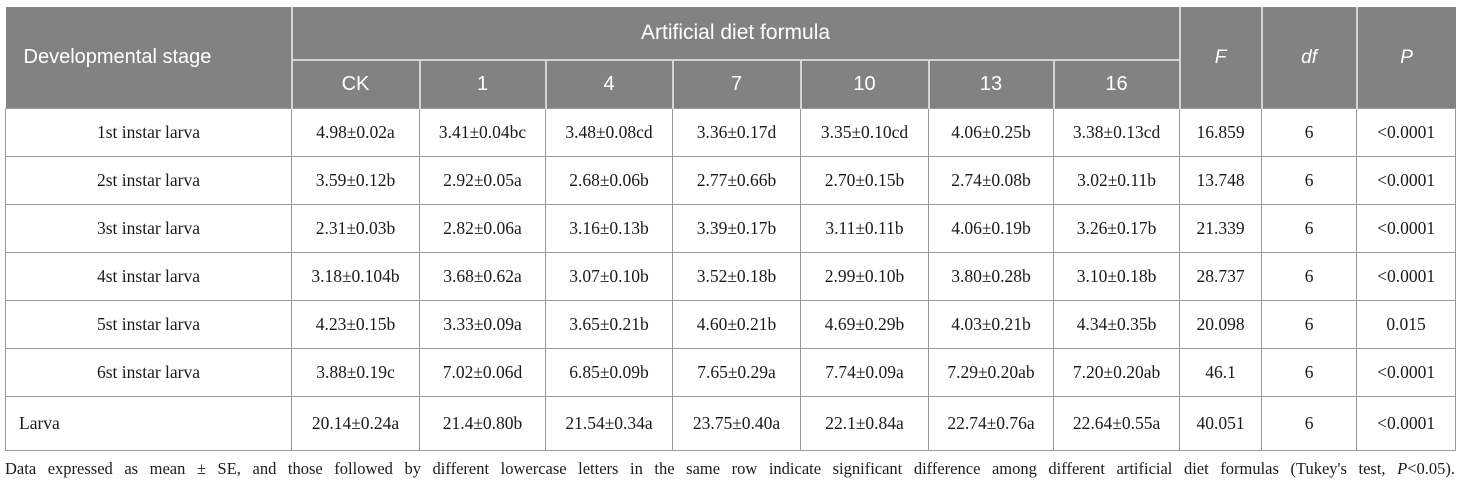 This screenshot has height=487, width=1460. Describe the element at coordinates (1221, 372) in the screenshot. I see `f-value-cell: 46.1` at that location.